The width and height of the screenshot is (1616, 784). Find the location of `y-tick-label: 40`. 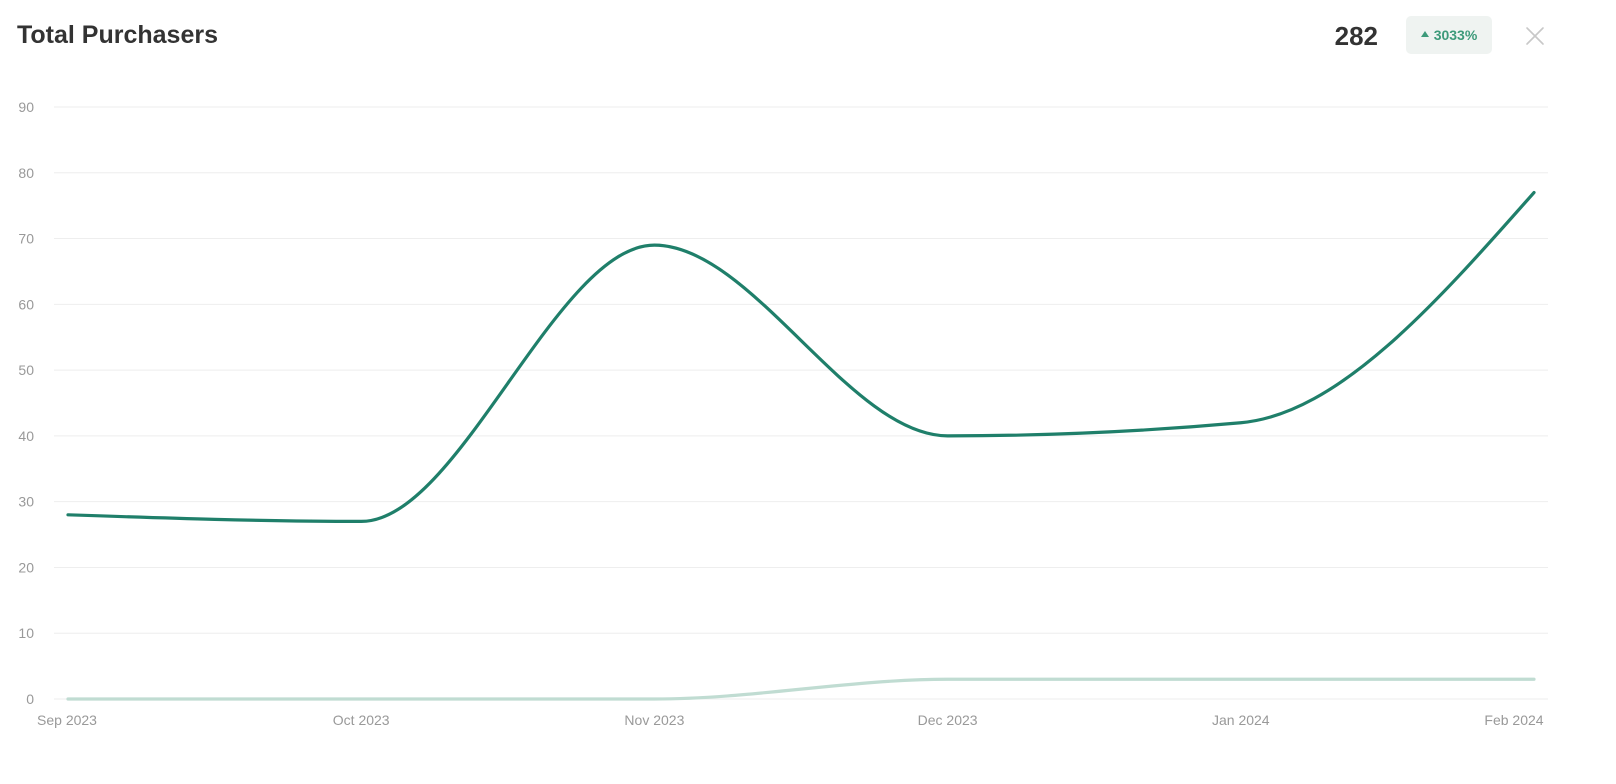

y-tick-label: 40 is located at coordinates (26, 436).